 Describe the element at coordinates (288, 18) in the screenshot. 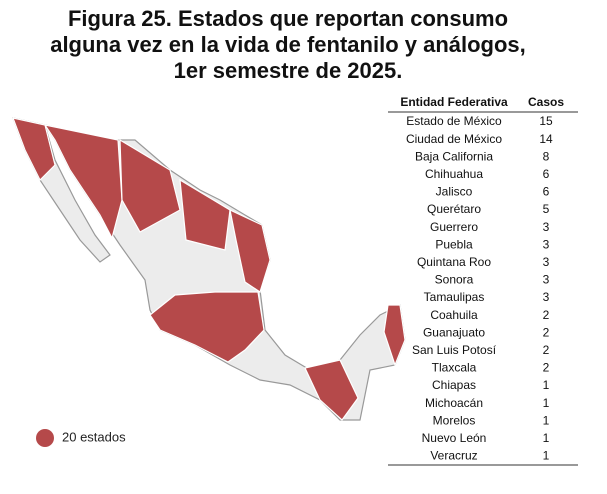

I see `title-line: Figura 25. Estados que reportan consumo` at that location.